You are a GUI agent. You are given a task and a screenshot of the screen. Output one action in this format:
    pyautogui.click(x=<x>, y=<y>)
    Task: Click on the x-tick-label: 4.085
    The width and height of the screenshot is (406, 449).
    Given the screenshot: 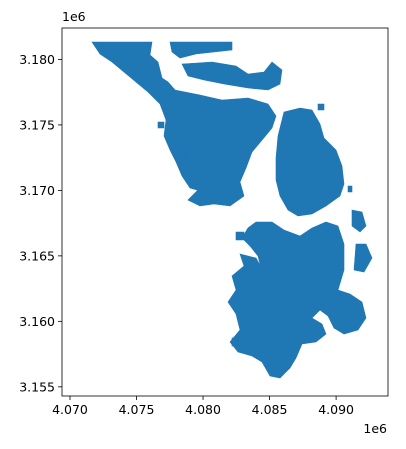 What is the action you would take?
    pyautogui.click(x=270, y=409)
    